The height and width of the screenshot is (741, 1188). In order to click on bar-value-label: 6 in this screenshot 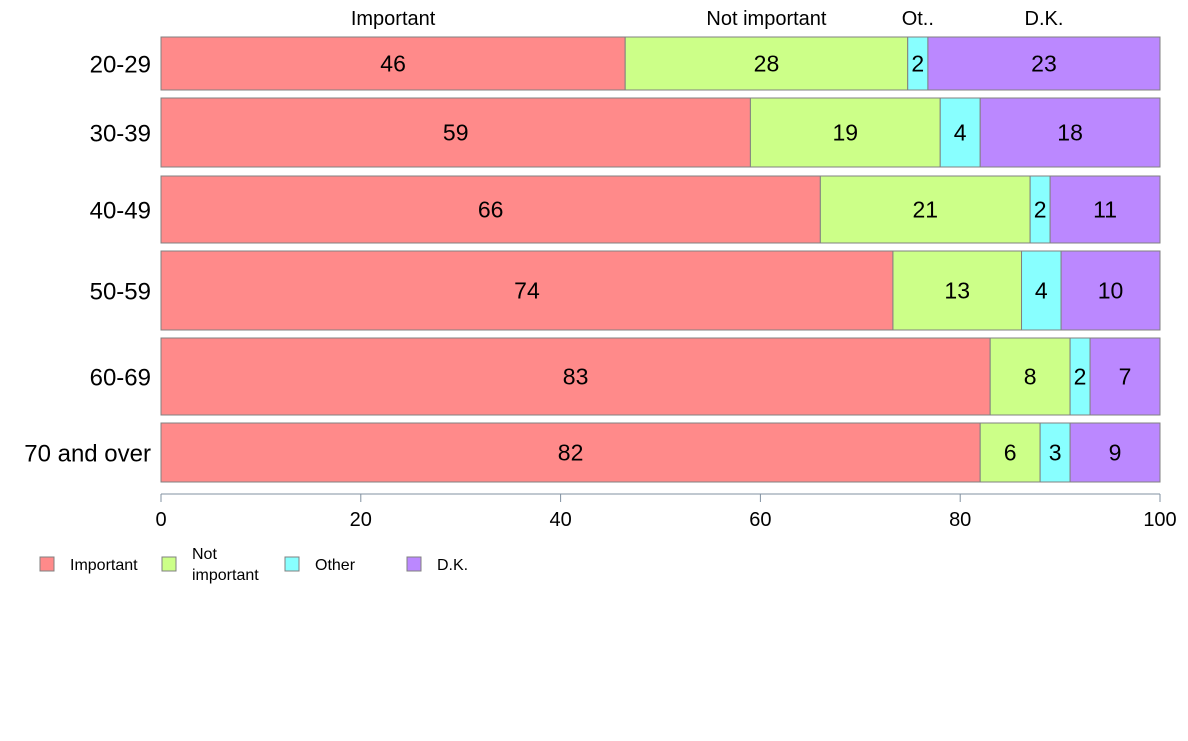, I will do `click(1010, 453)`.